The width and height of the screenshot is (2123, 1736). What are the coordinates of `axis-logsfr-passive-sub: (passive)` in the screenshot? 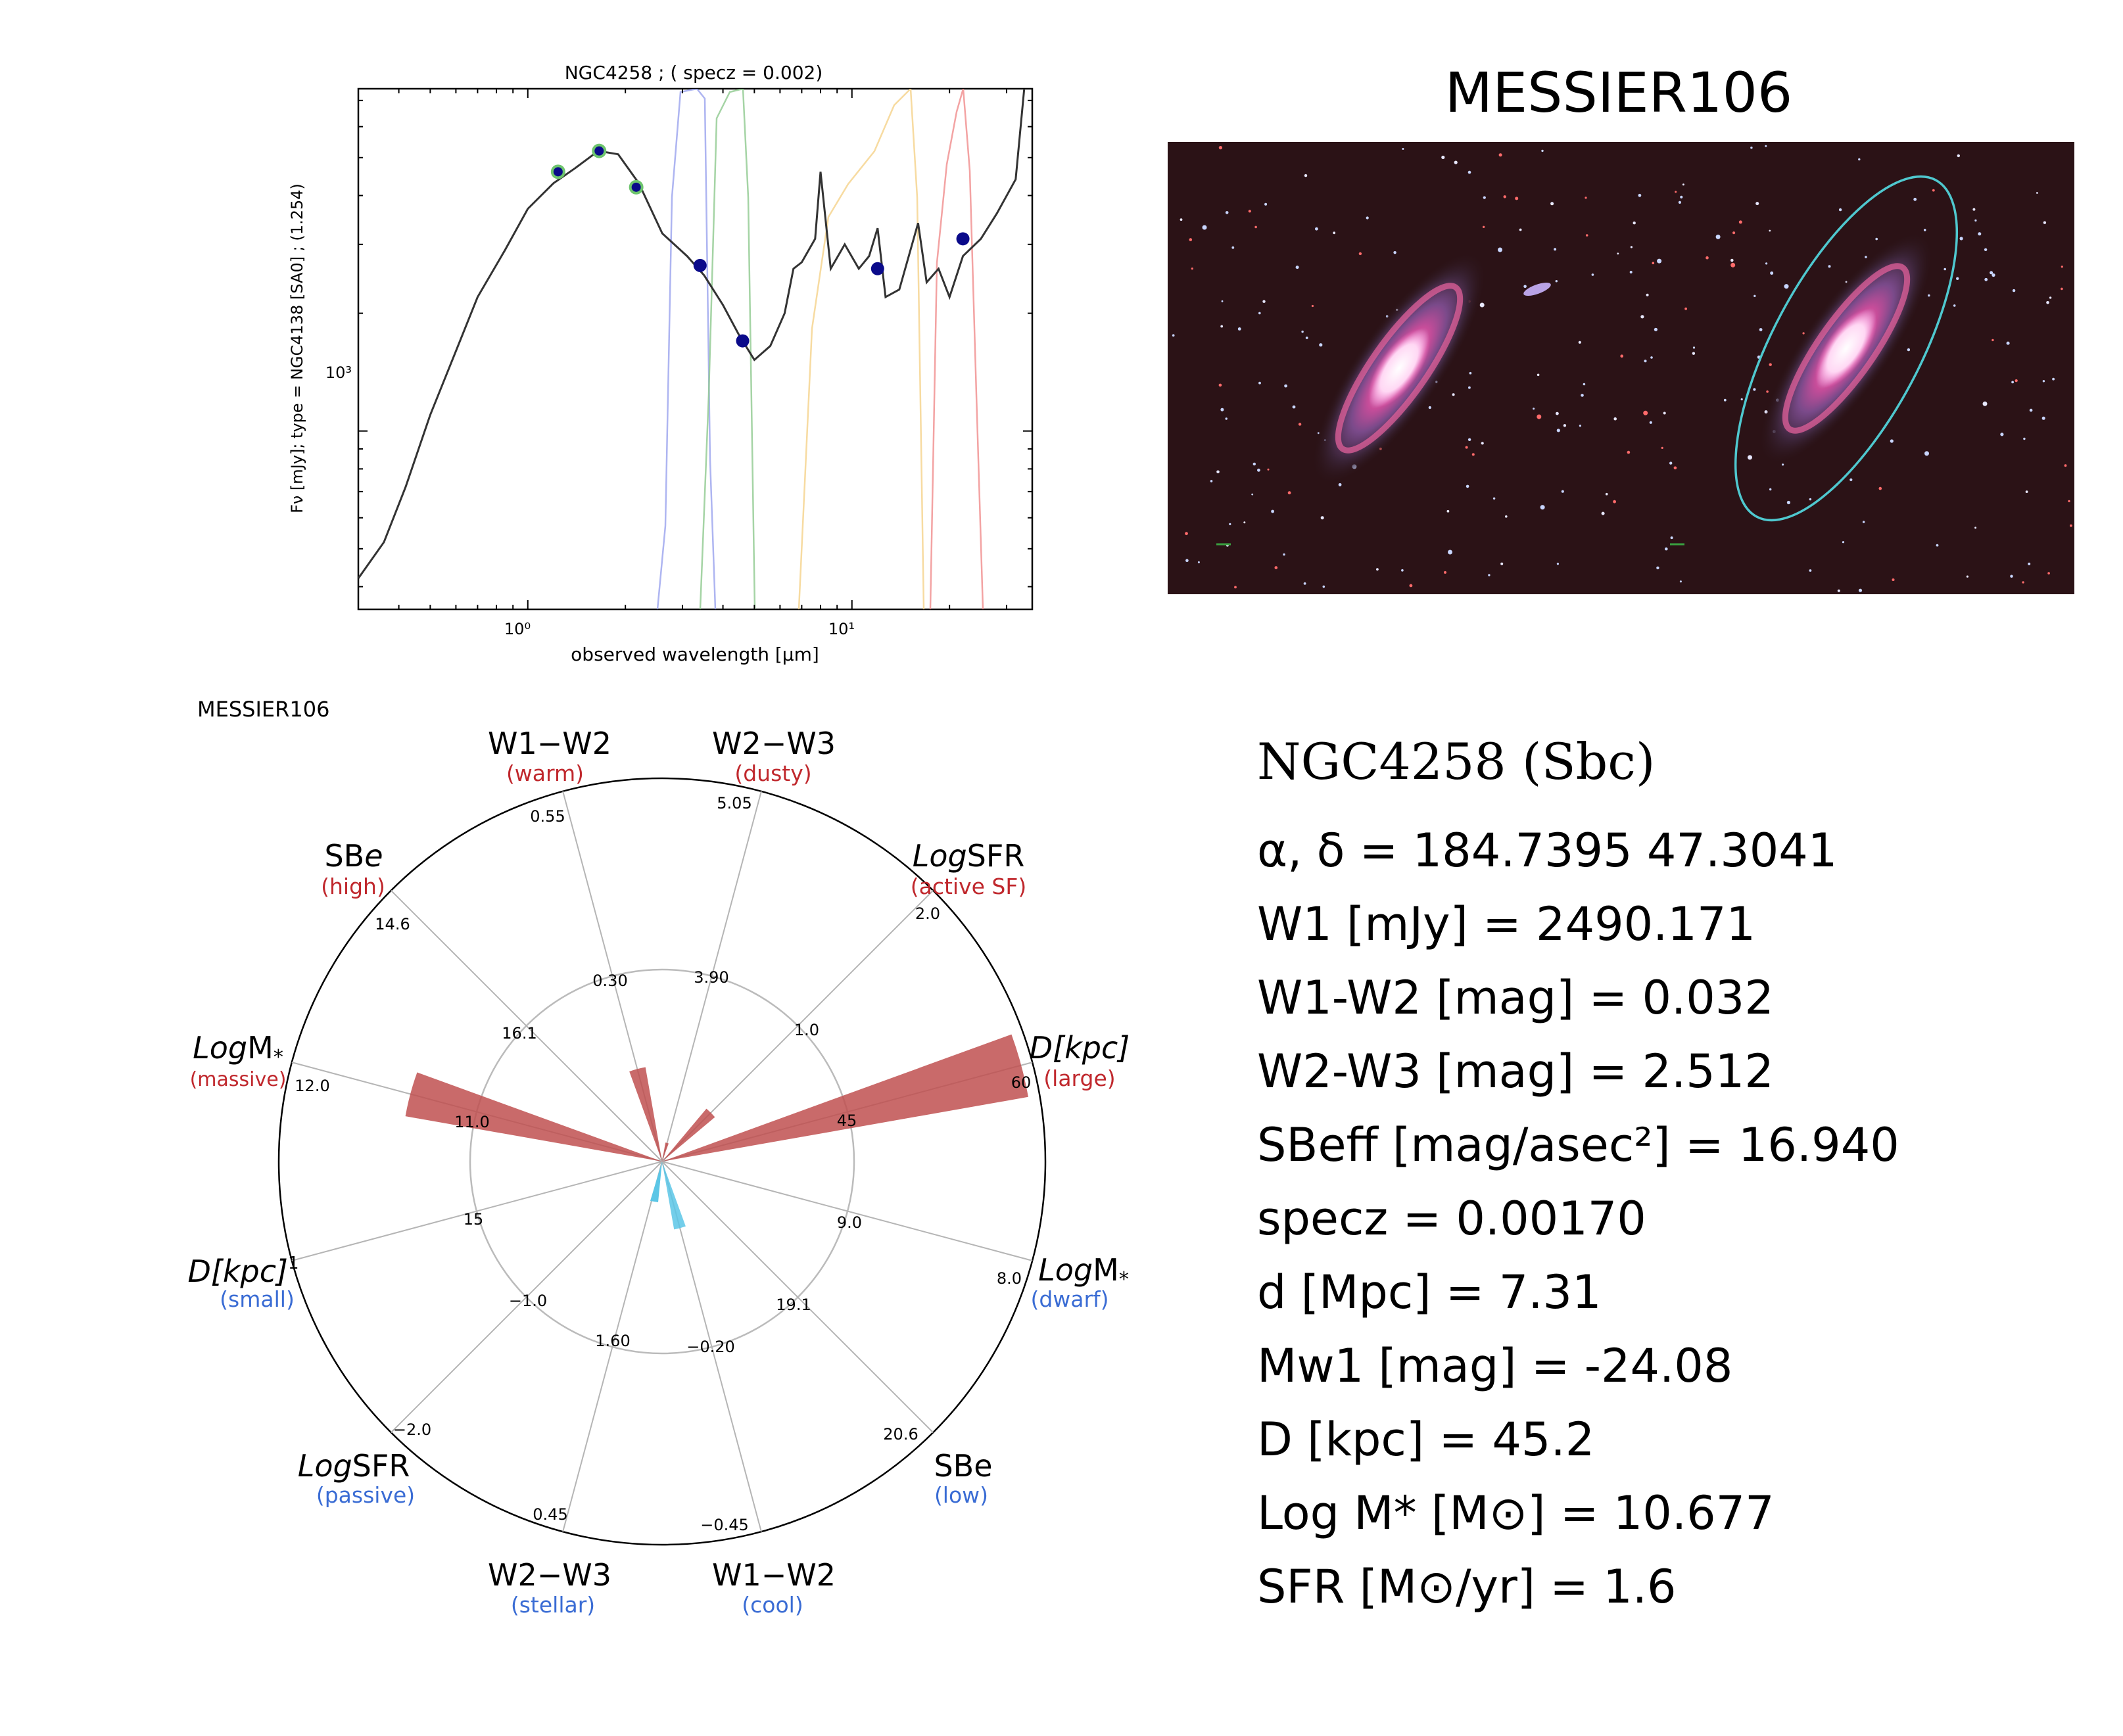 It's located at (365, 1495).